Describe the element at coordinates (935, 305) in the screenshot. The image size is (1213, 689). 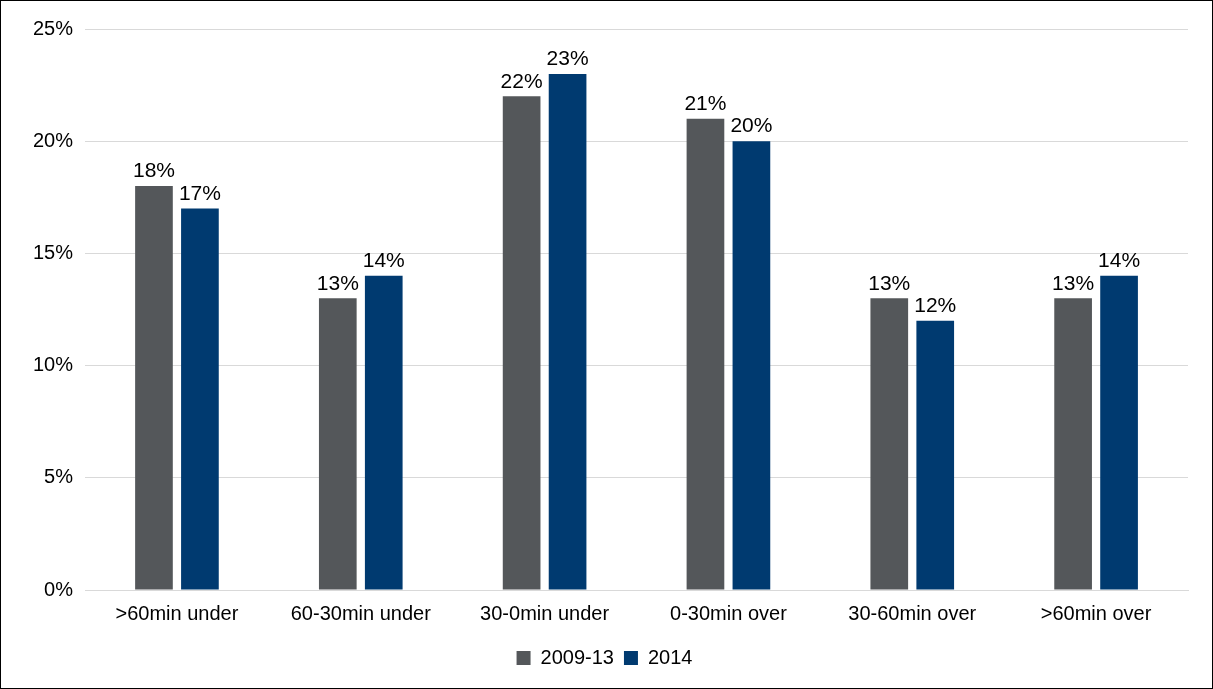
I see `data-label: 12%` at that location.